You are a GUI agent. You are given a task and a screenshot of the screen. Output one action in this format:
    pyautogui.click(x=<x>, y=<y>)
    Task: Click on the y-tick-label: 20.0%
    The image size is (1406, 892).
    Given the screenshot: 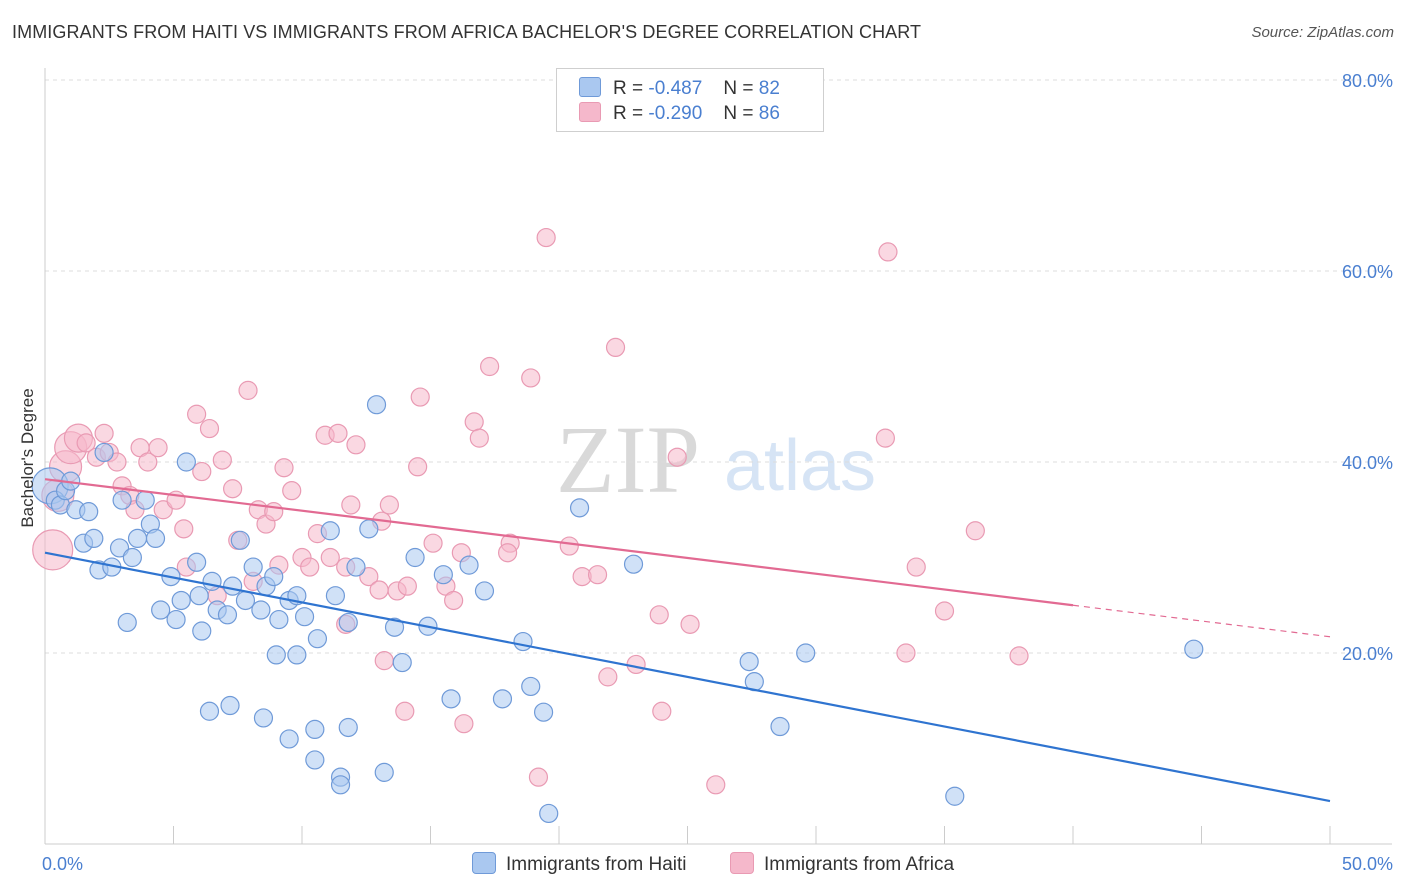 What is the action you would take?
    pyautogui.click(x=1367, y=654)
    